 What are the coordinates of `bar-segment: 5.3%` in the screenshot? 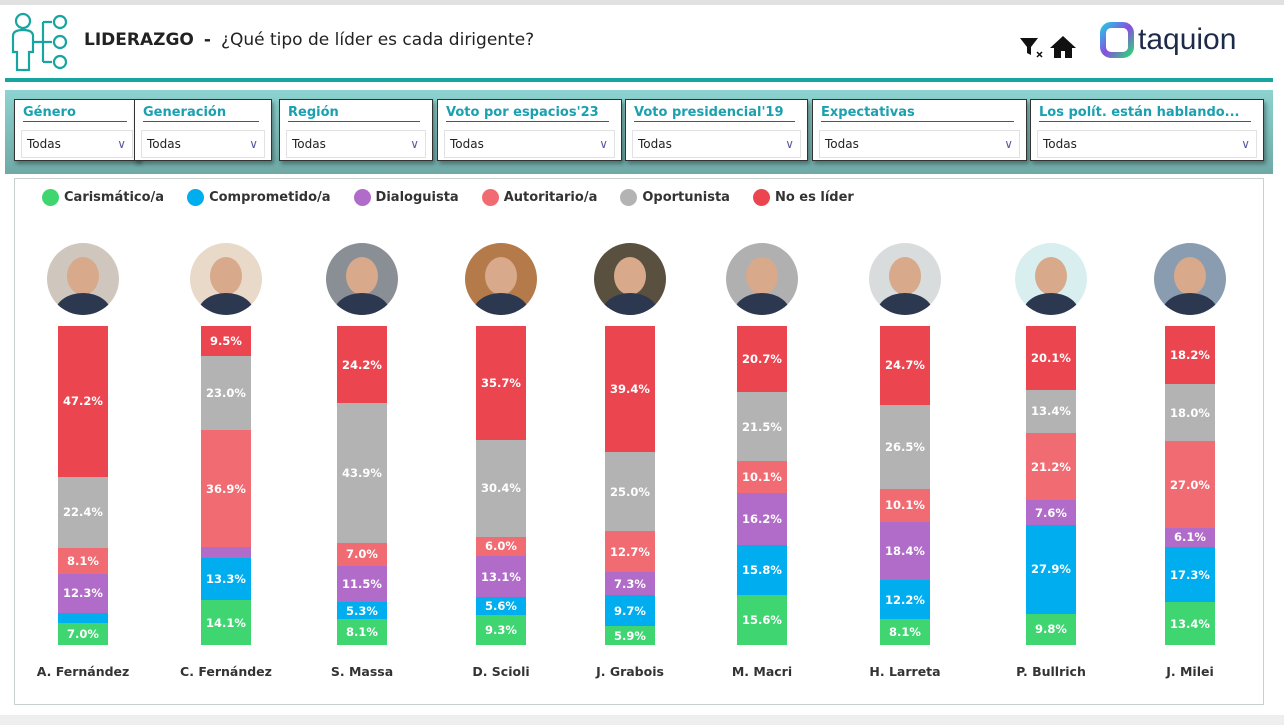 It's located at (362, 611).